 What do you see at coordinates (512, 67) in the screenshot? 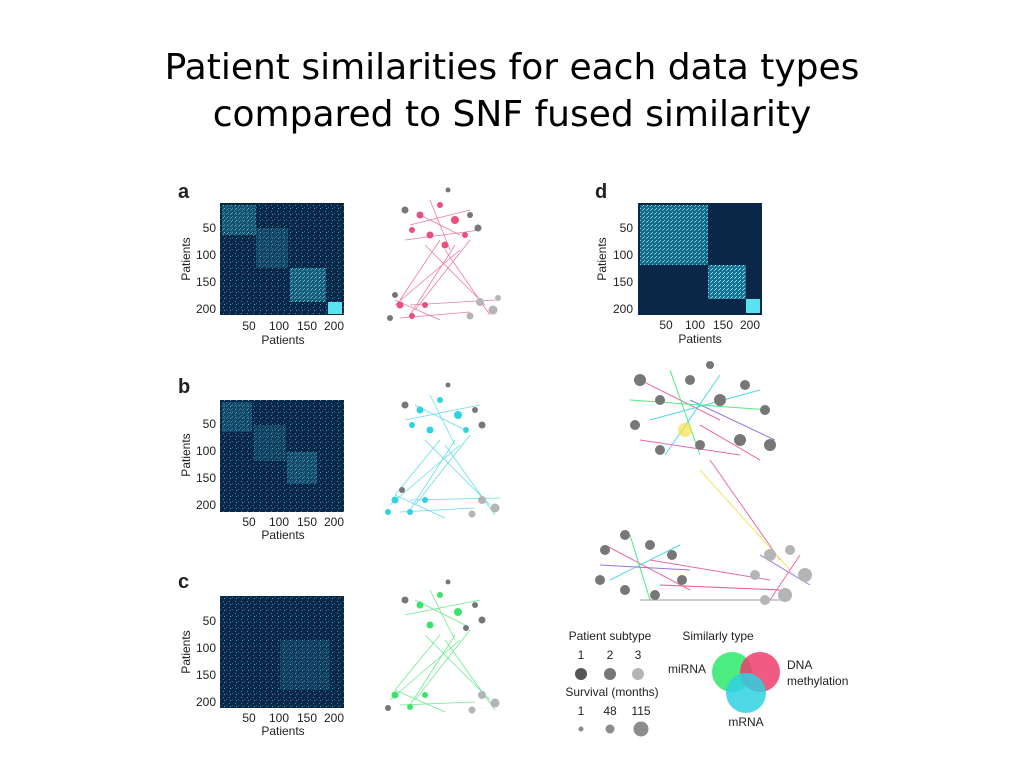
I see `slide-title-line-1: Patient similarities for each data types` at bounding box center [512, 67].